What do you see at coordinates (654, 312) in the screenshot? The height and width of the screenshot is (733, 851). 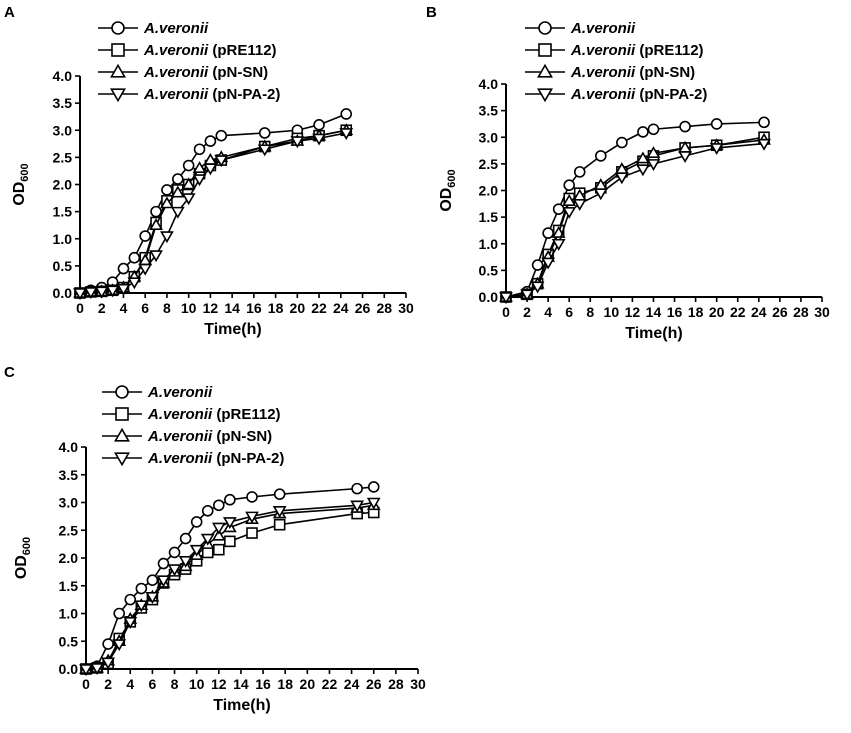 I see `x-tick-label: 14` at bounding box center [654, 312].